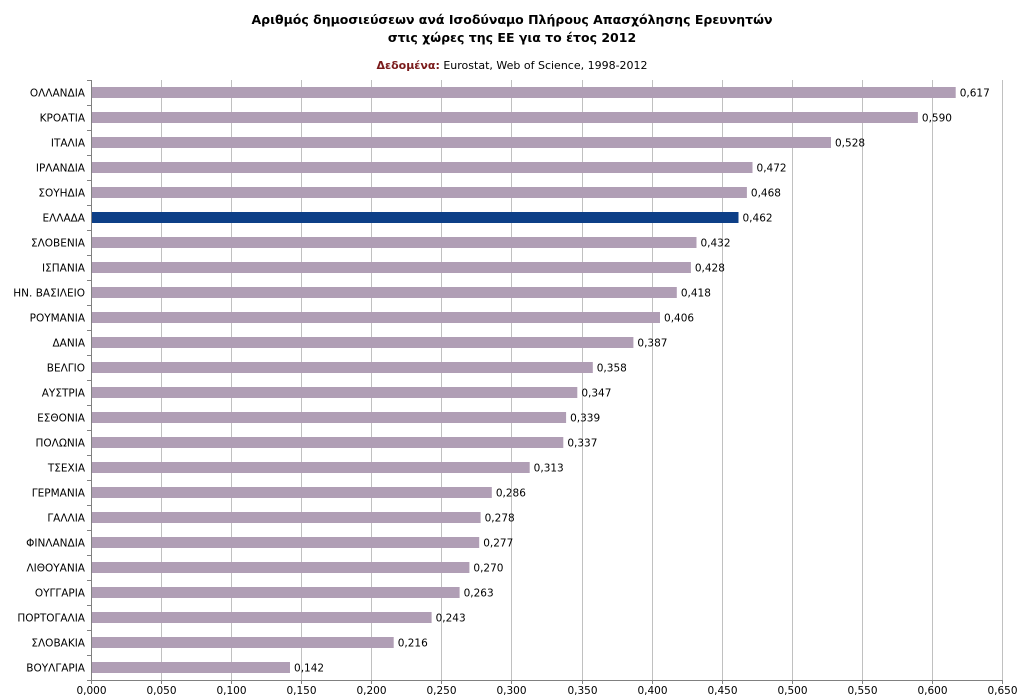  I want to click on value-label: 0,428, so click(710, 269).